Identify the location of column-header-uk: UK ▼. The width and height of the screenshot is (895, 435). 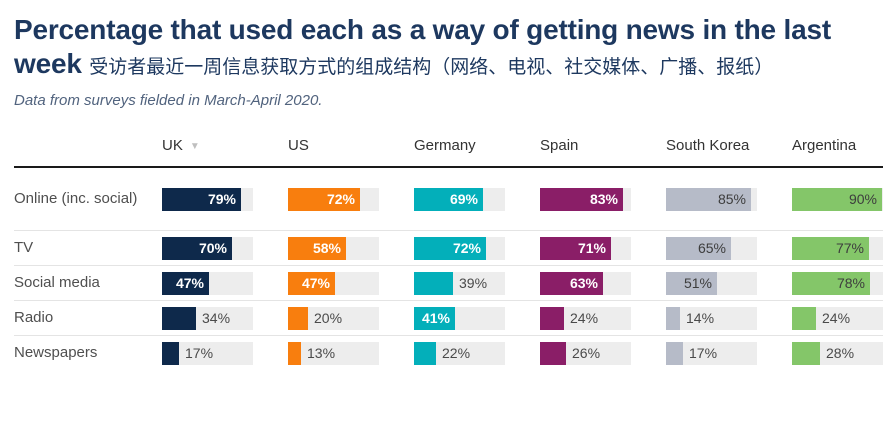
(181, 146).